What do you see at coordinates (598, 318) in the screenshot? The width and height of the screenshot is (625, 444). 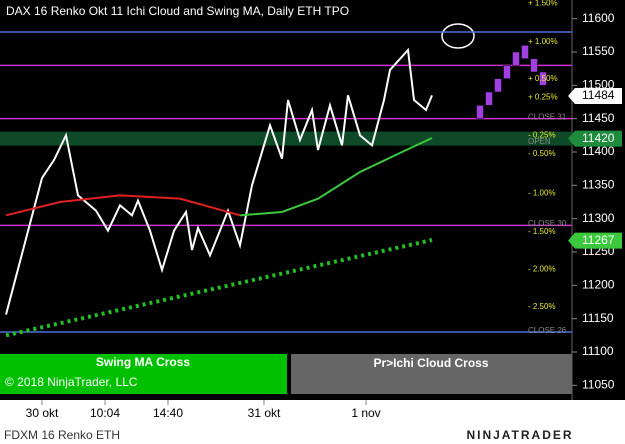 I see `y-tick-label: 11150` at bounding box center [598, 318].